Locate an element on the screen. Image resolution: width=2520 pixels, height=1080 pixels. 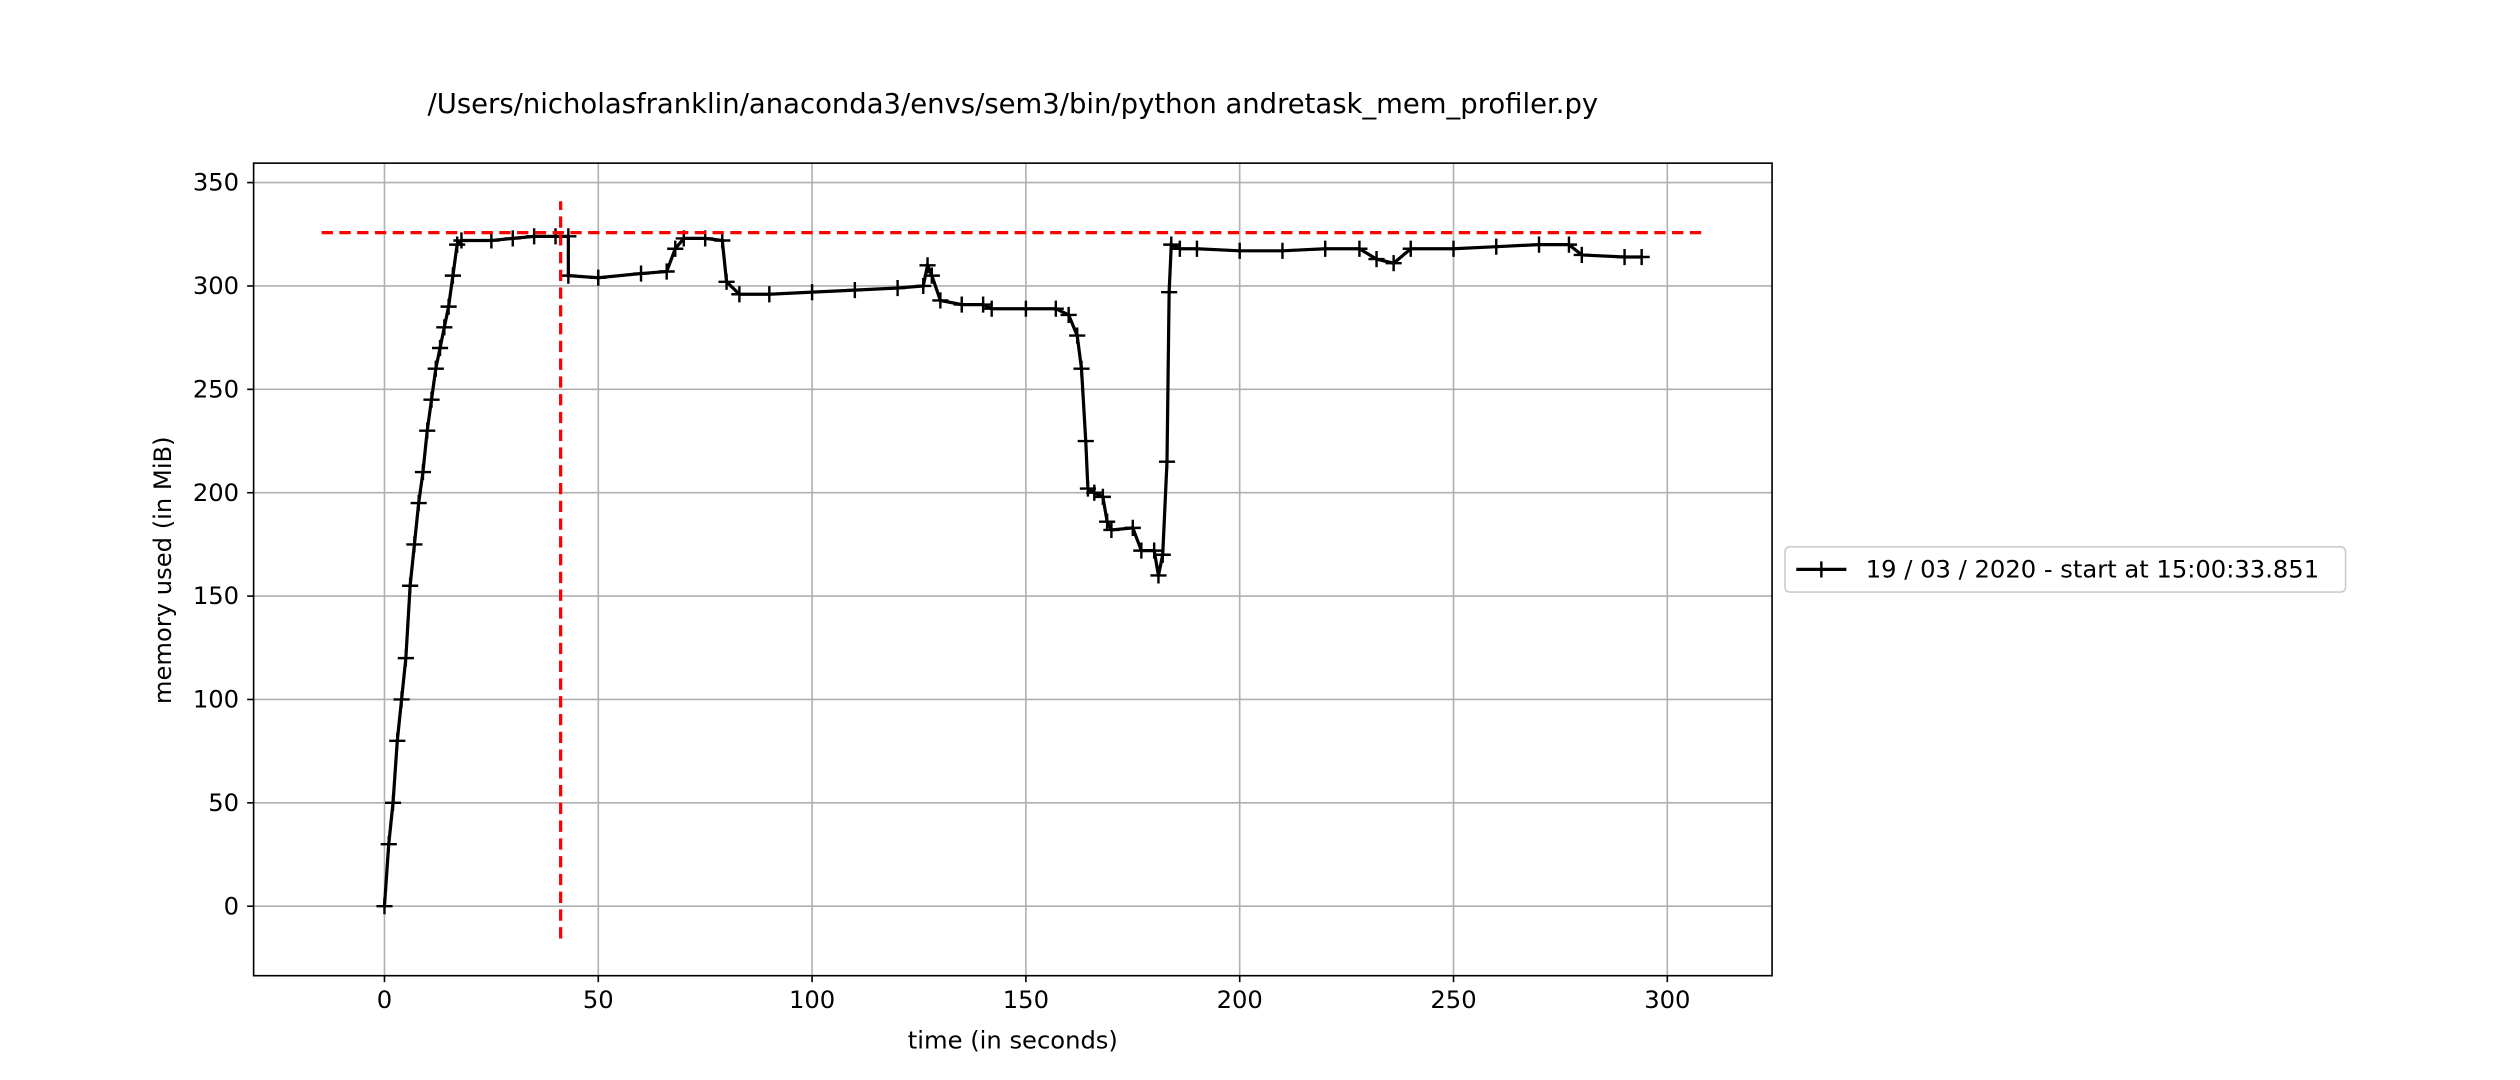
y-tick-label: 100 is located at coordinates (216, 700).